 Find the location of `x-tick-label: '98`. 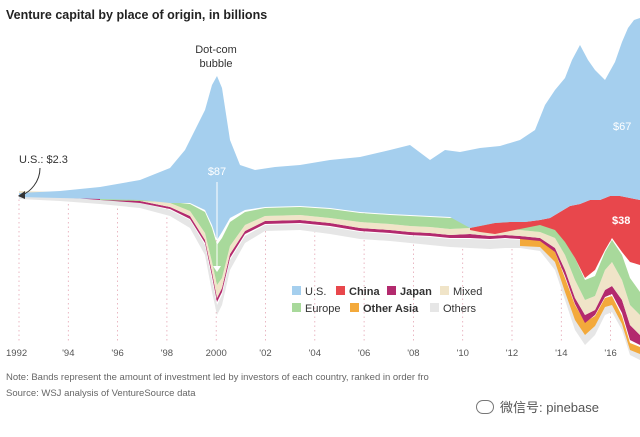

x-tick-label: '98 is located at coordinates (167, 353).